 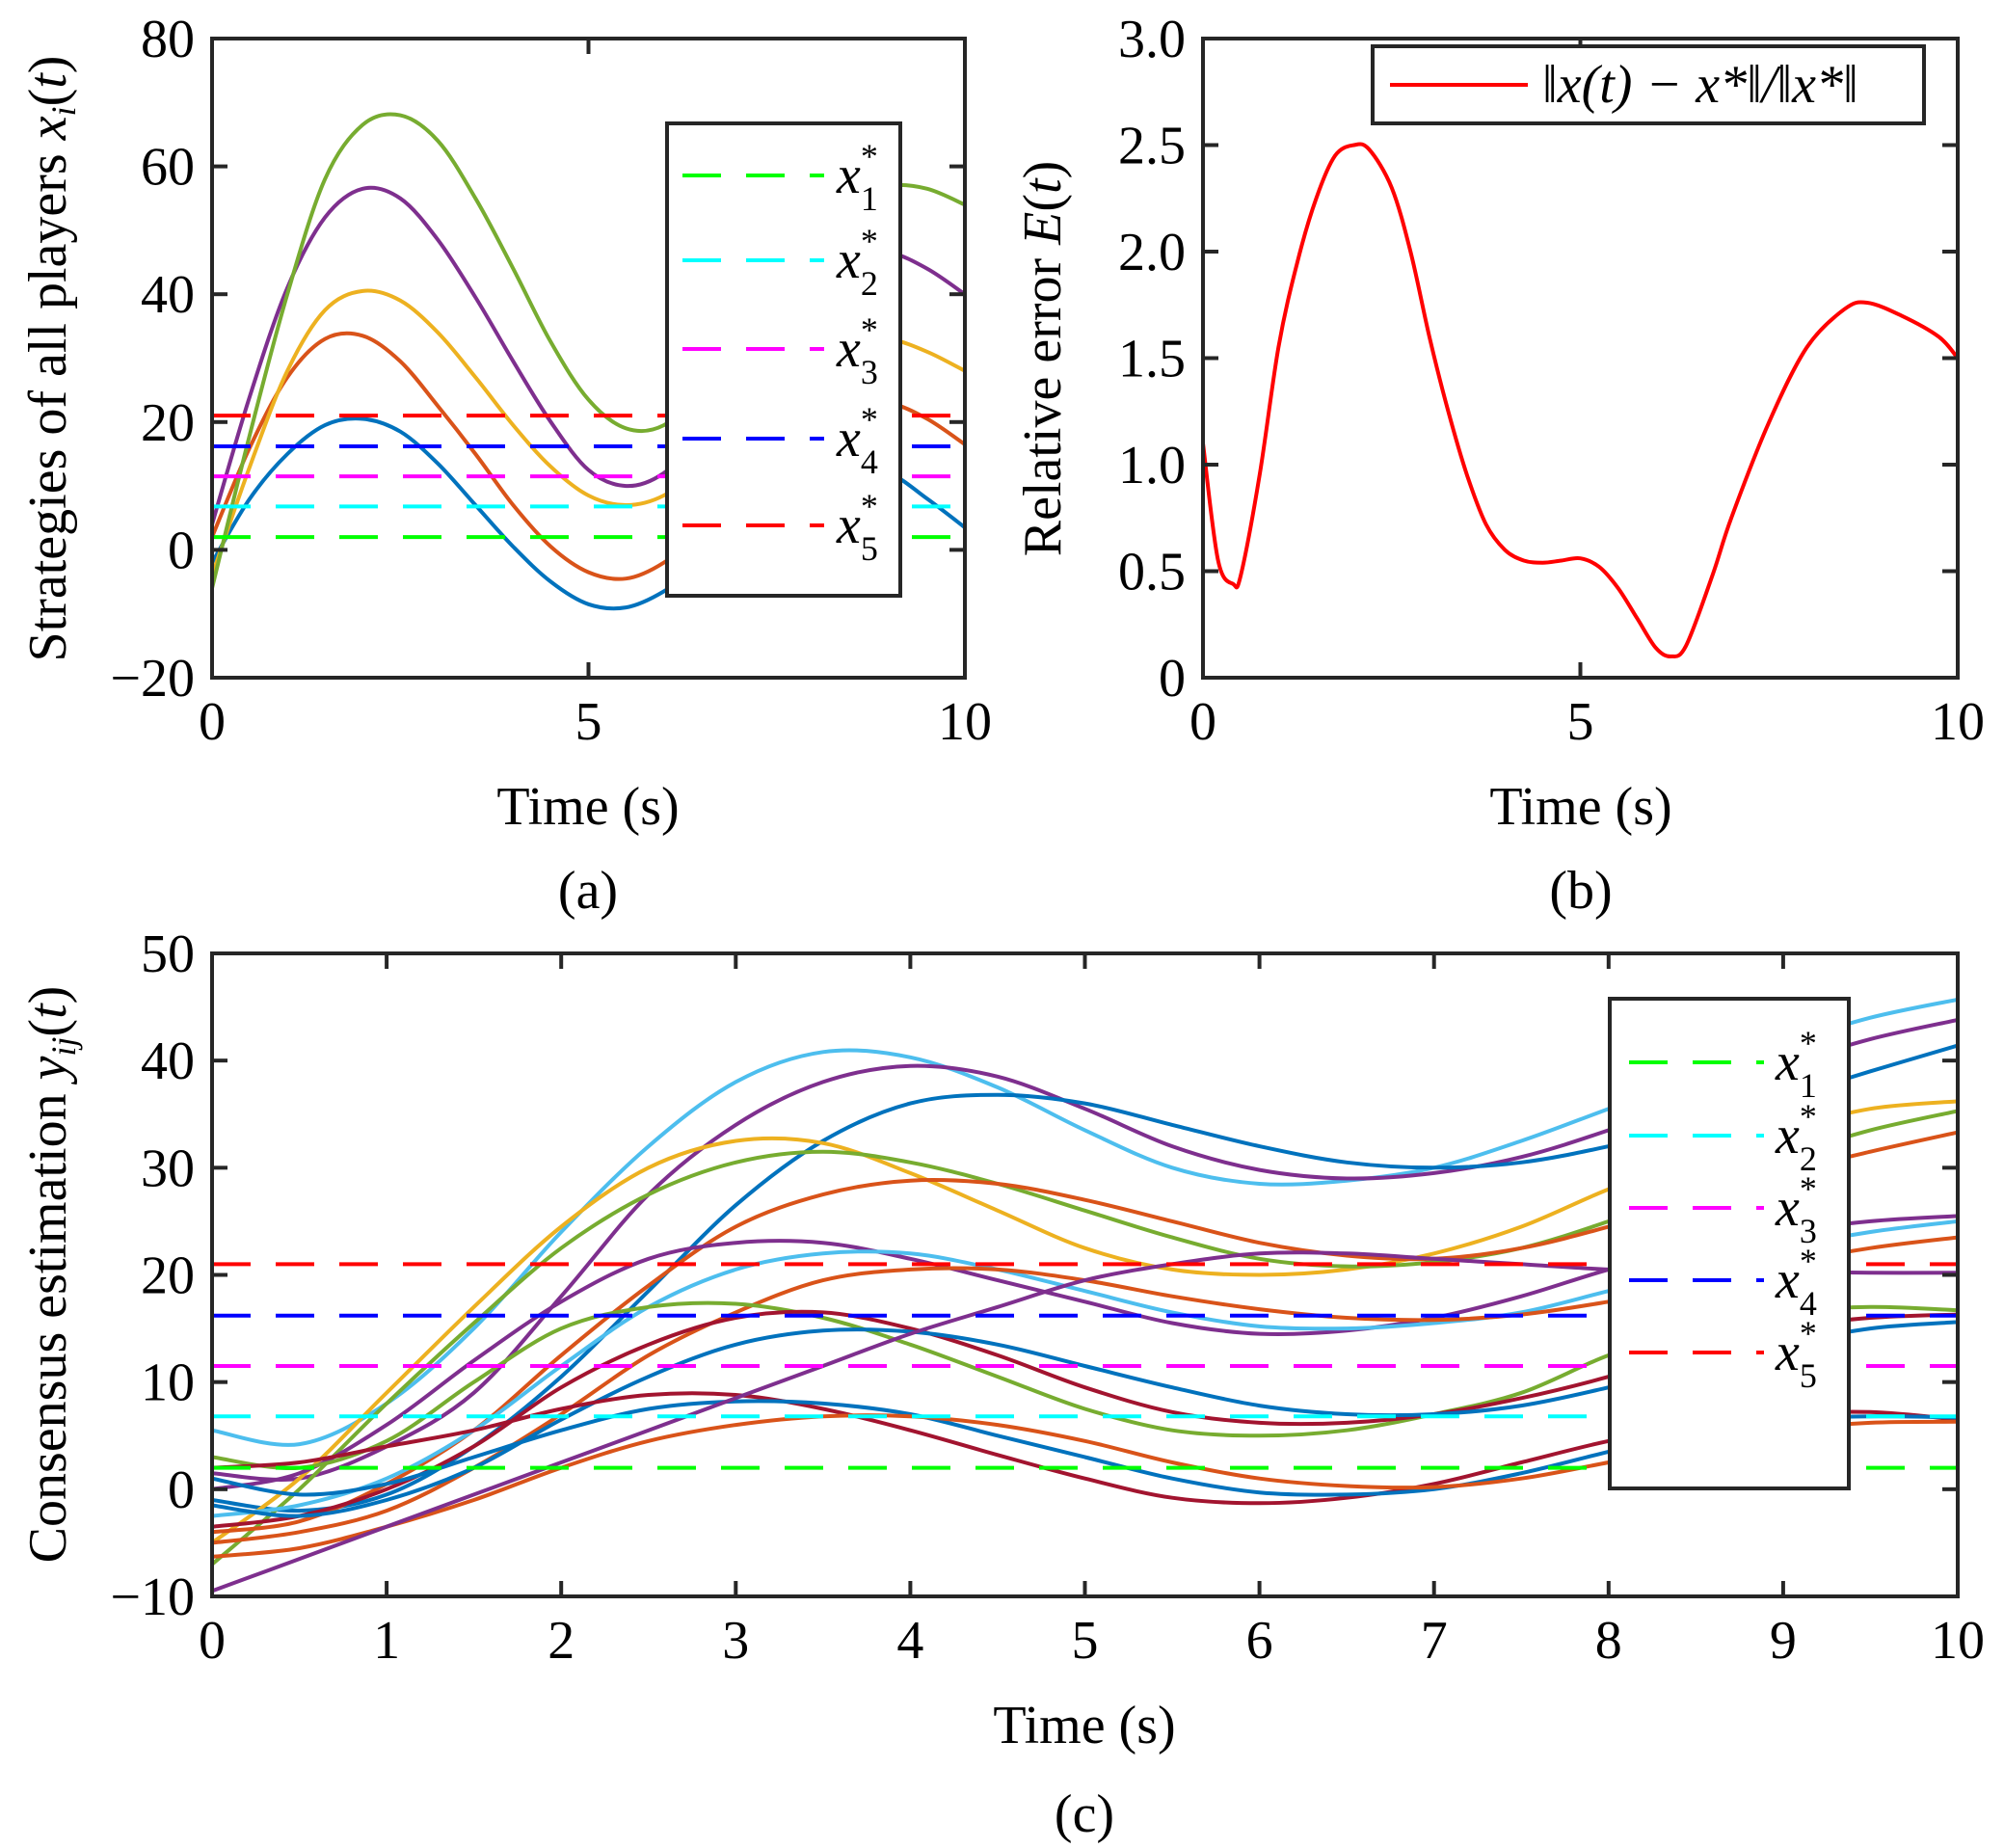 I want to click on y-tick-label: 10, so click(x=168, y=1383).